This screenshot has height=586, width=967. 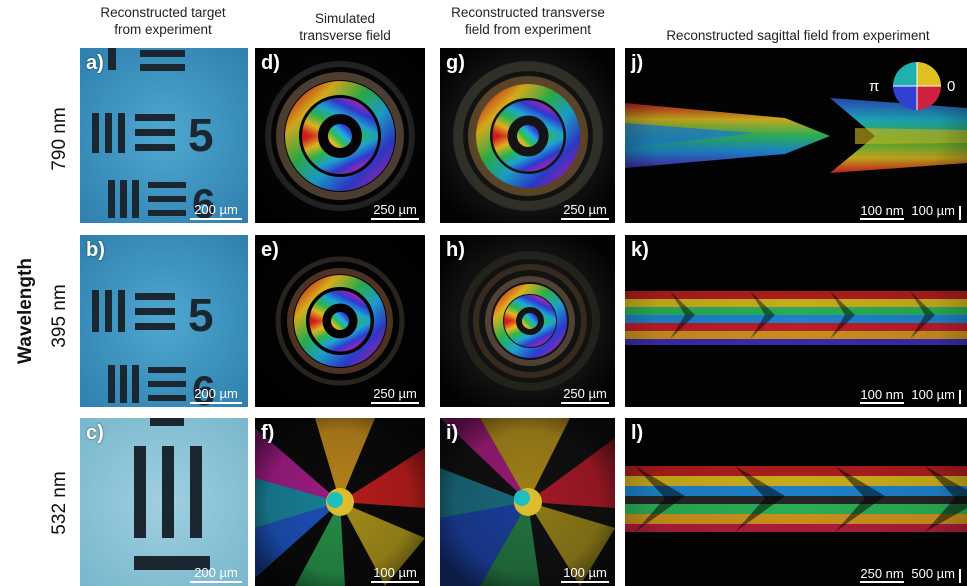 What do you see at coordinates (796, 321) in the screenshot?
I see `panel-k-sagittal-395: k) 100 nm 100 µm` at bounding box center [796, 321].